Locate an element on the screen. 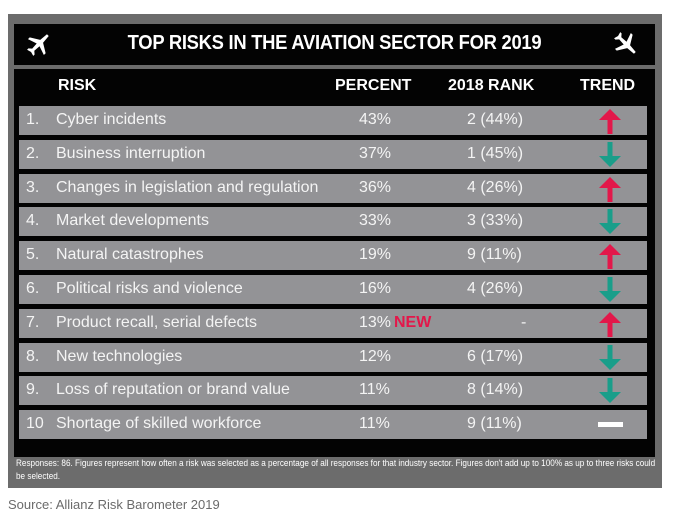  rank-2018-value: 1 (45%) is located at coordinates (495, 153).